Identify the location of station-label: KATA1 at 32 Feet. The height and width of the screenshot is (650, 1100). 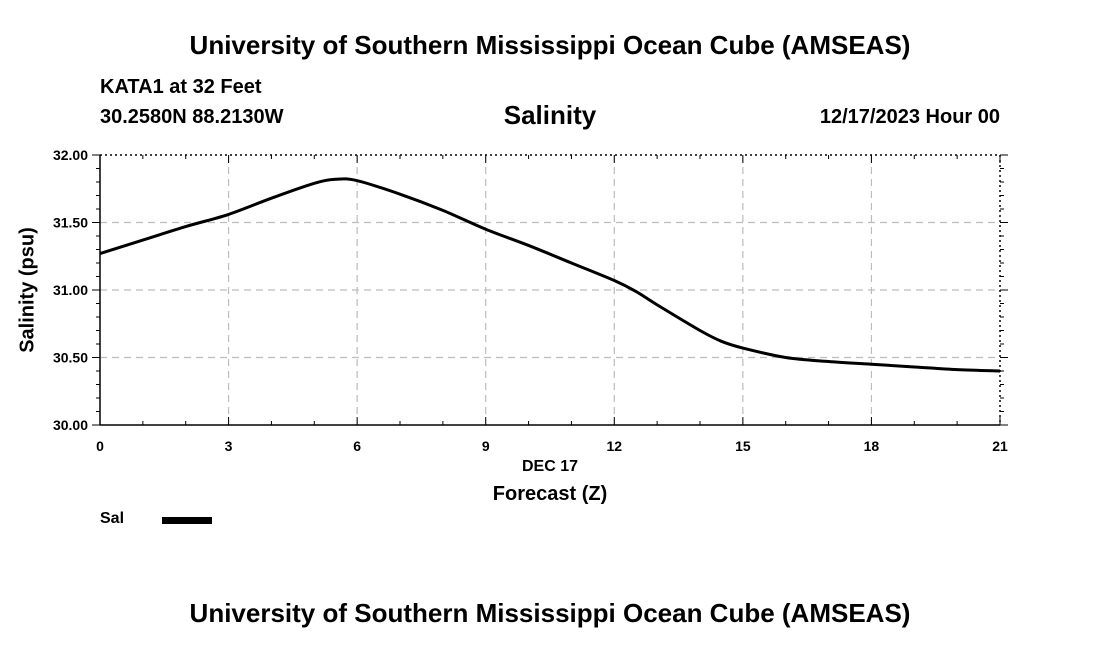
(181, 87).